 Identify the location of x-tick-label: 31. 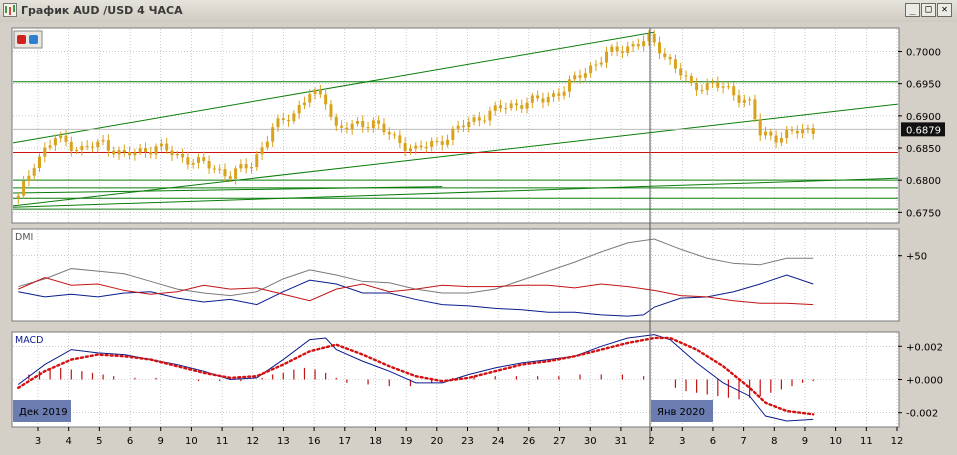
(621, 441).